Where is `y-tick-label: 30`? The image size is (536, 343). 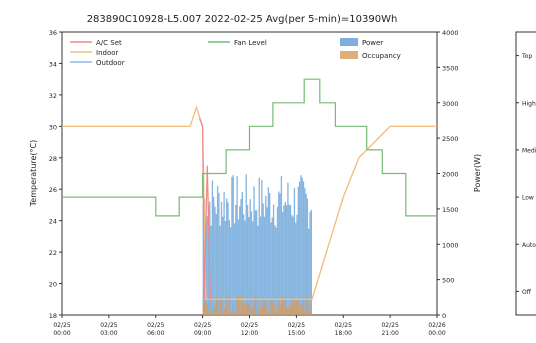 y-tick-label: 30 is located at coordinates (53, 127).